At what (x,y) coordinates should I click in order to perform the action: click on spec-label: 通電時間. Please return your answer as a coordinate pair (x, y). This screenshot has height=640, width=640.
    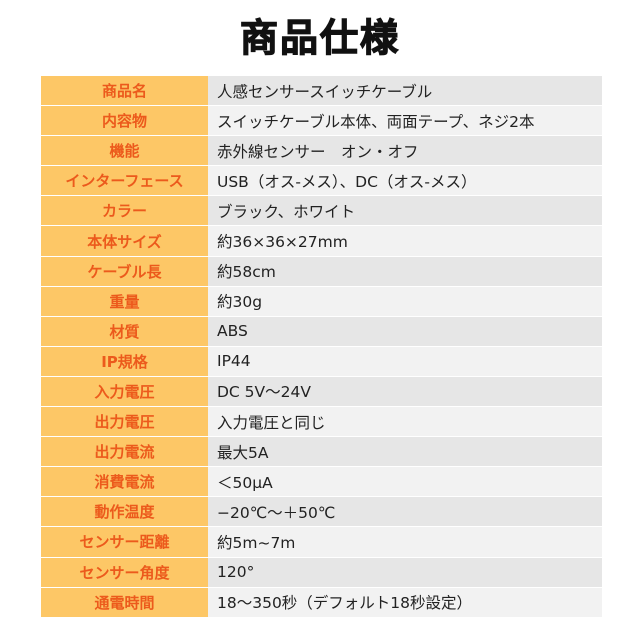
    Looking at the image, I should click on (124, 602).